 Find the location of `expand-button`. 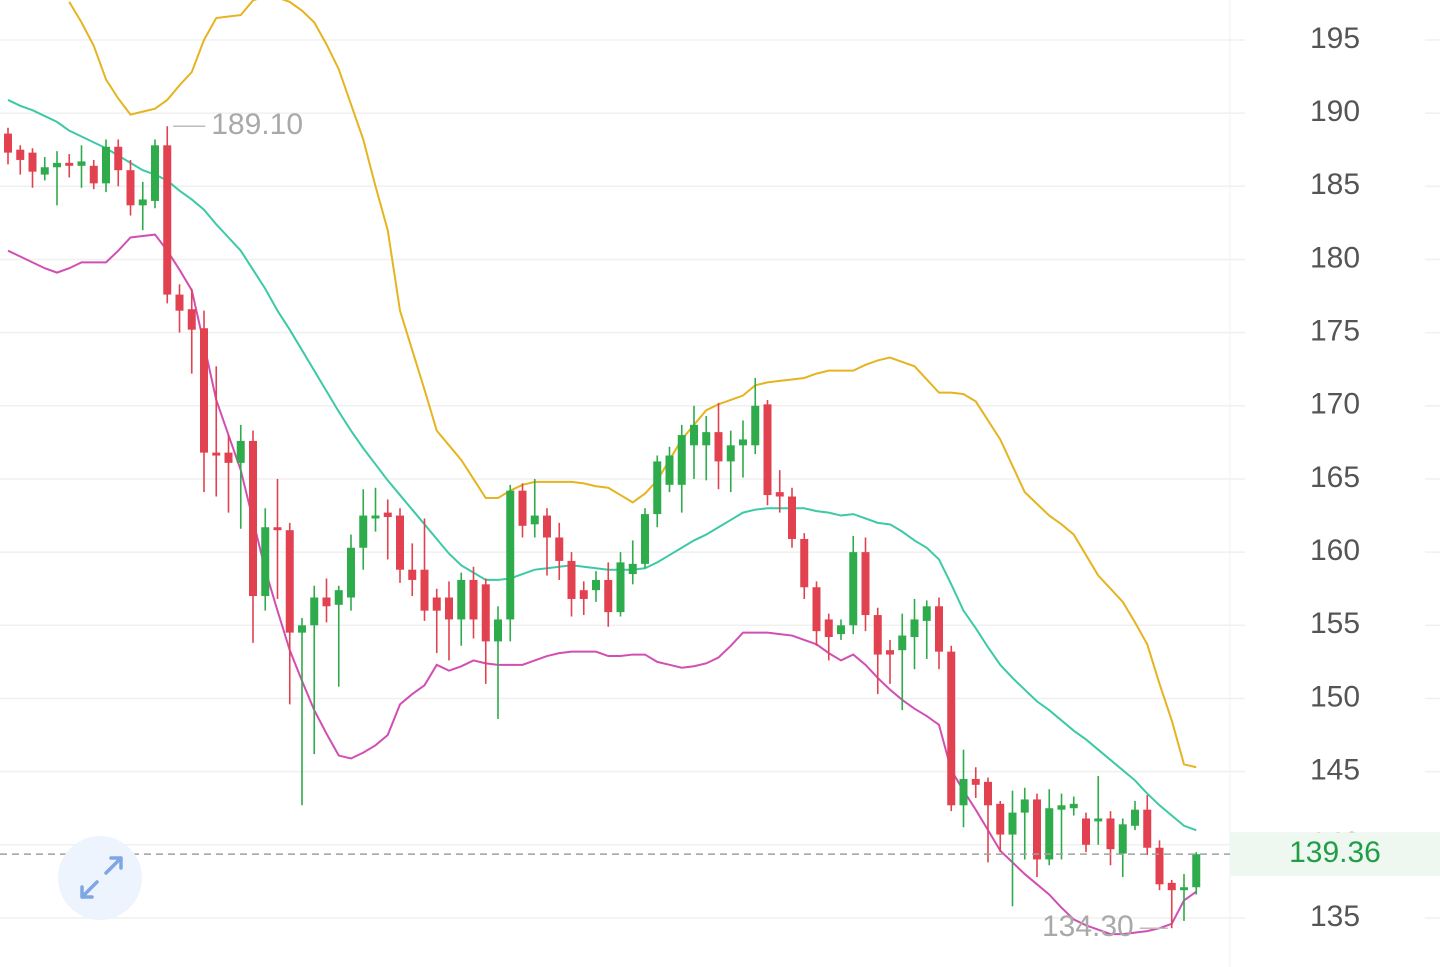

expand-button is located at coordinates (100, 878).